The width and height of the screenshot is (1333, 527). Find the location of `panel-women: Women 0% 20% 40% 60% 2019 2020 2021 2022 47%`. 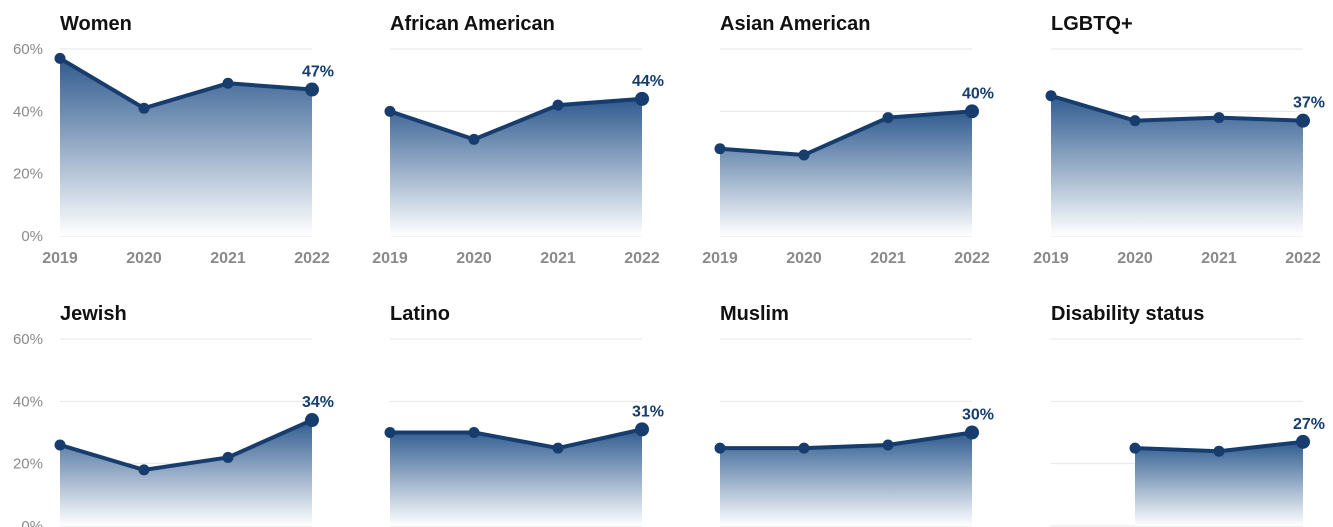

panel-women: Women 0% 20% 40% 60% 2019 2020 2021 2022 47% is located at coordinates (173, 140).